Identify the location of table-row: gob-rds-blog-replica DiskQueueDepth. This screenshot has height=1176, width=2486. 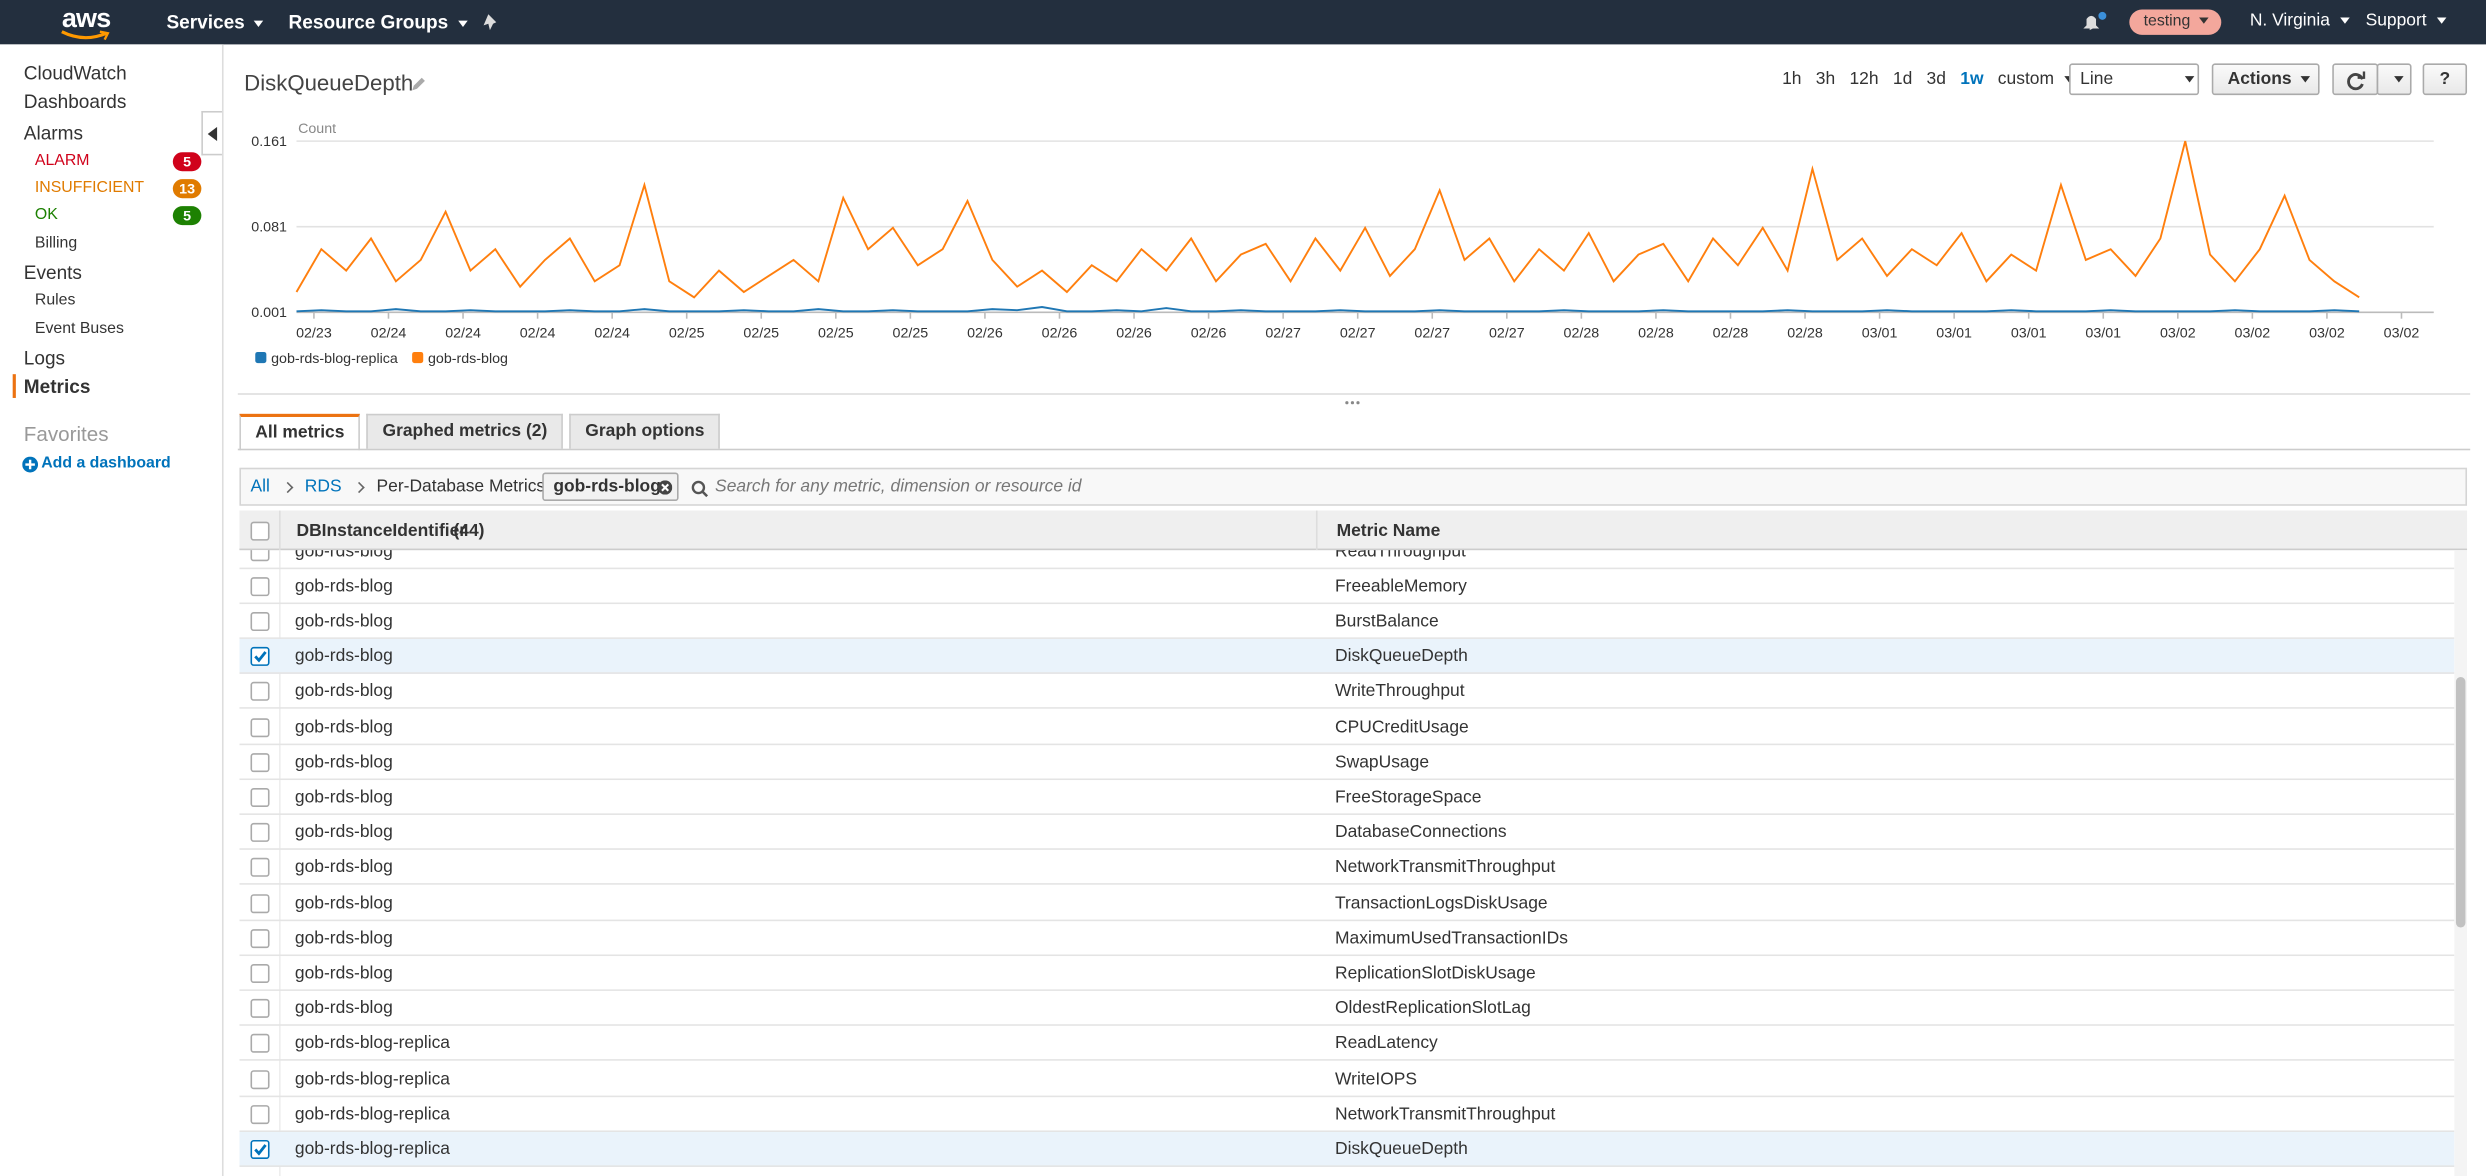
(1346, 1149).